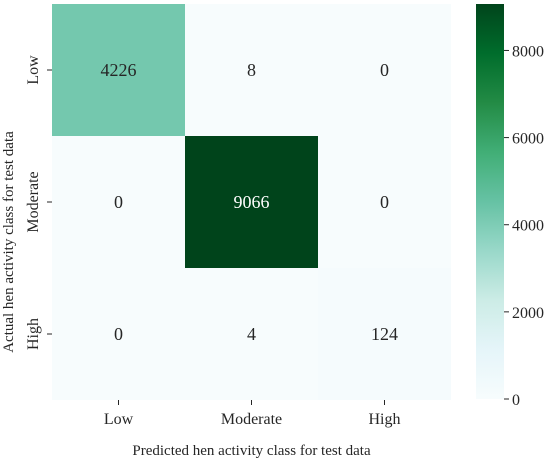  What do you see at coordinates (33, 70) in the screenshot?
I see `y-tick-label-0: Low` at bounding box center [33, 70].